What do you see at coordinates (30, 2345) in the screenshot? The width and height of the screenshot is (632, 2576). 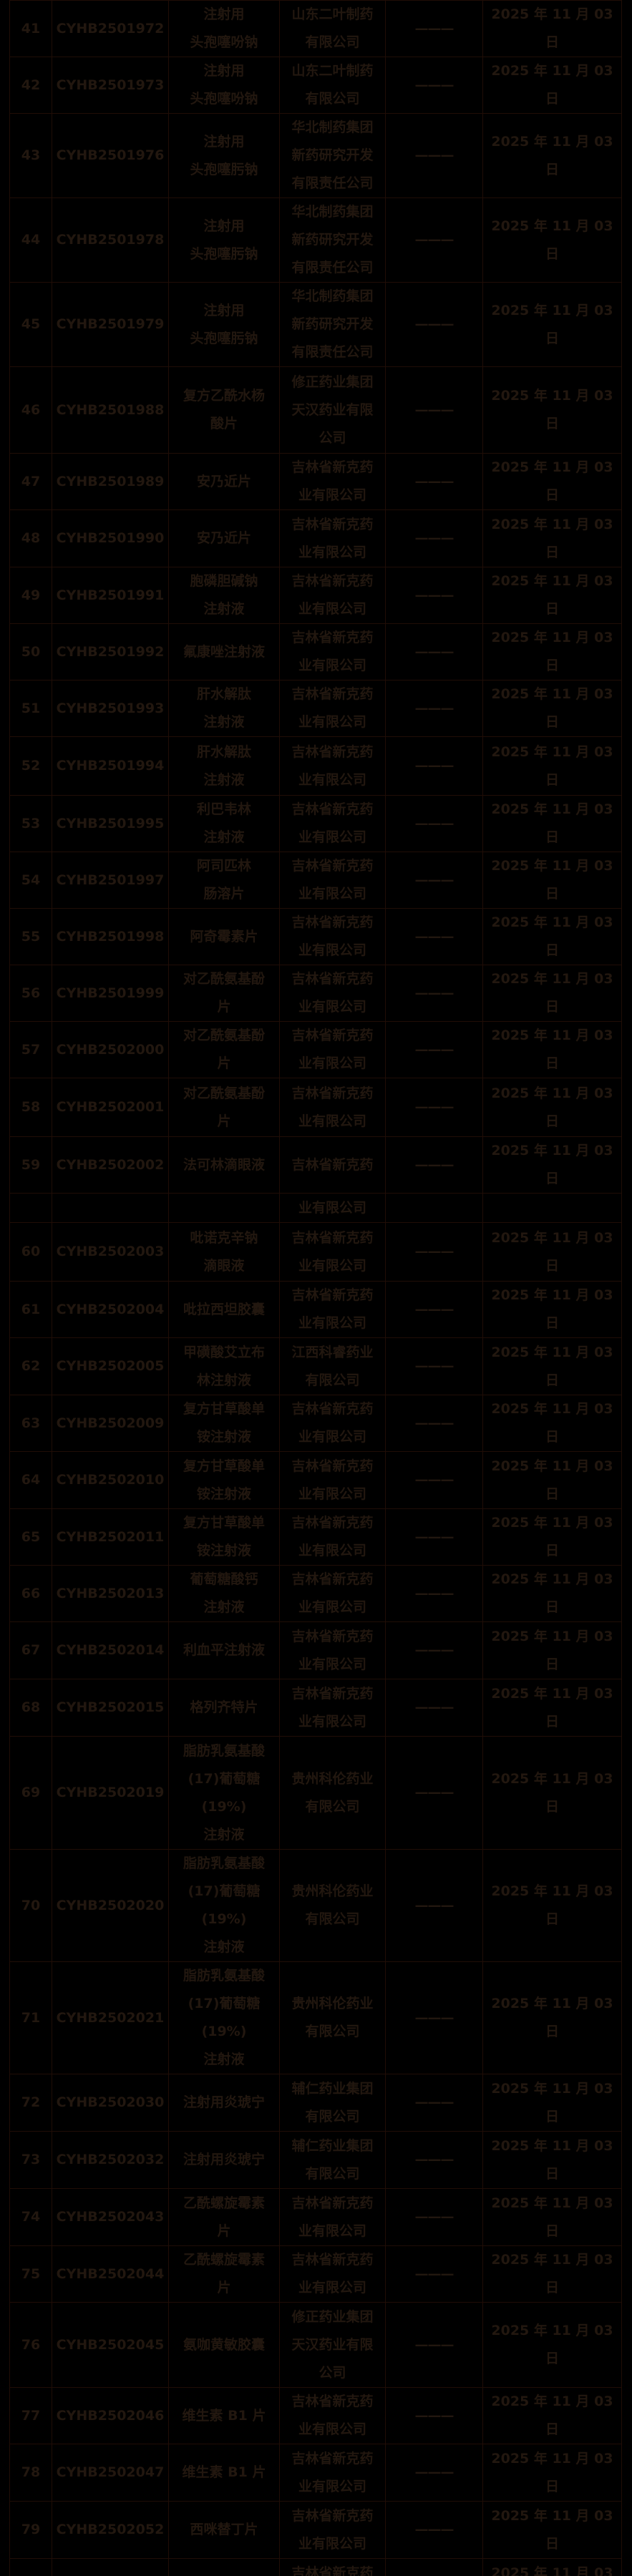 I see `cell-row-number: 76` at bounding box center [30, 2345].